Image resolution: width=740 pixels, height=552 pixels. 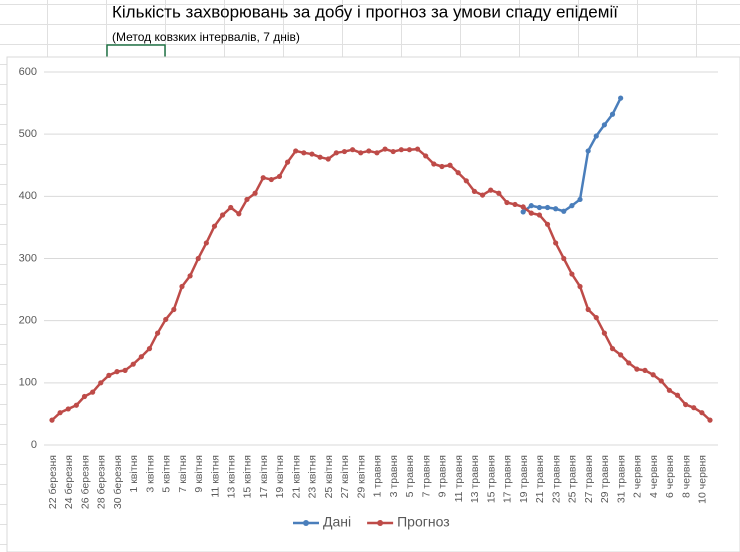 What do you see at coordinates (475, 479) in the screenshot?
I see `x-tick-label: 13 травня` at bounding box center [475, 479].